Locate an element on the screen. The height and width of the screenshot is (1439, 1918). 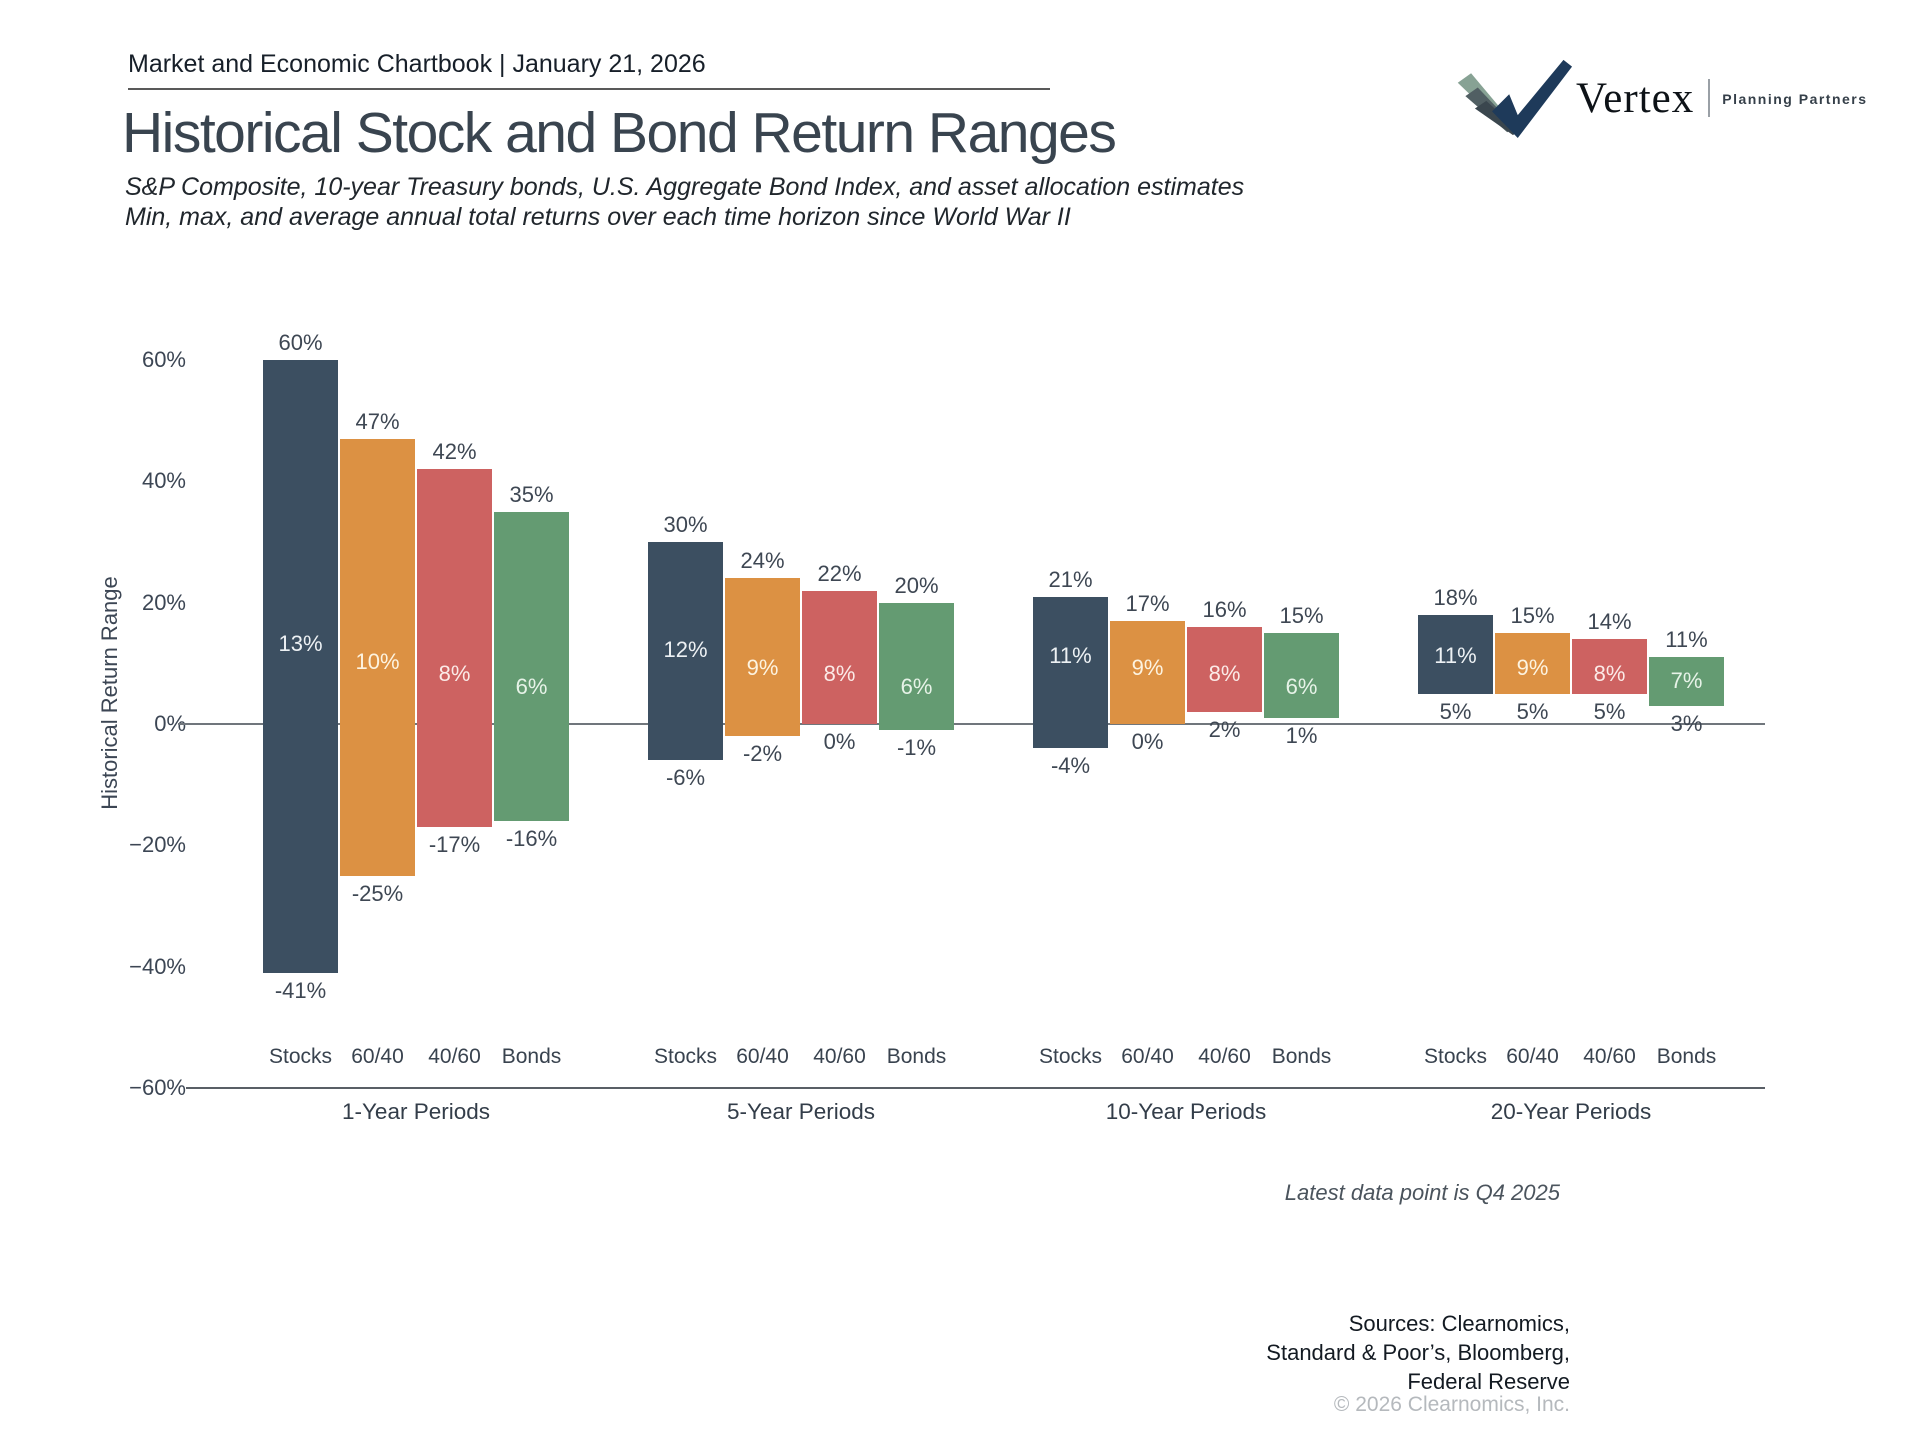
zero-axis-line is located at coordinates (971, 724).